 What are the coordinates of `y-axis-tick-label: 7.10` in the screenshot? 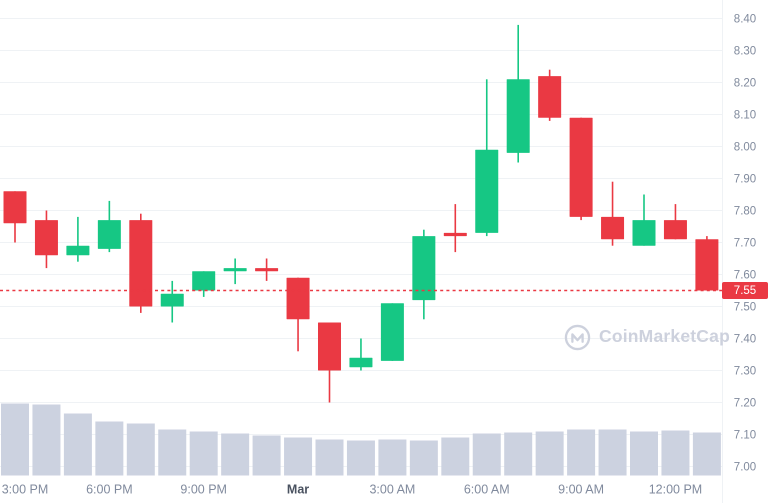 It's located at (745, 436).